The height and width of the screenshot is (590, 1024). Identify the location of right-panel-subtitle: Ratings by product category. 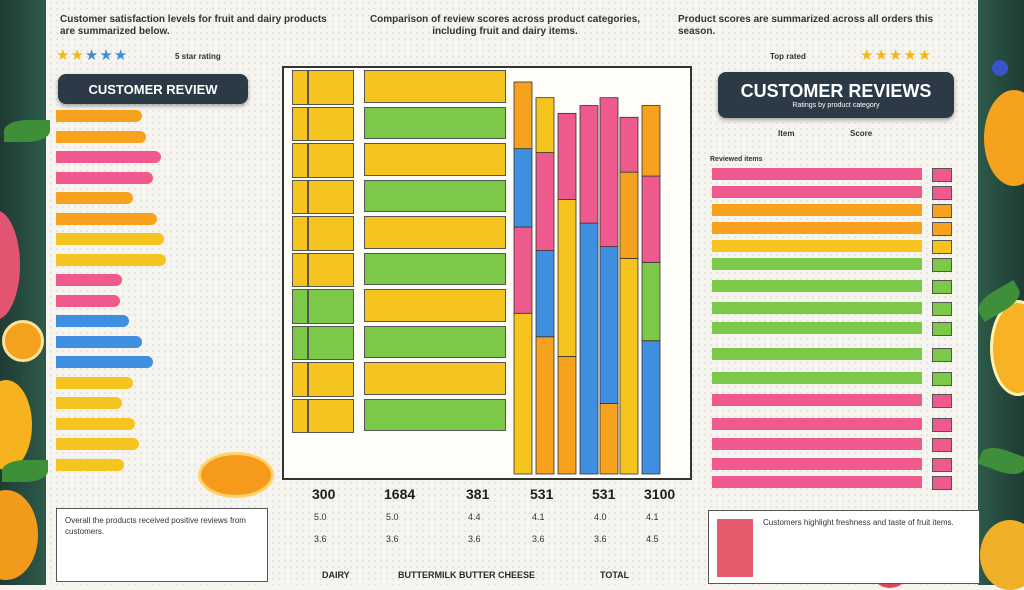
(836, 105).